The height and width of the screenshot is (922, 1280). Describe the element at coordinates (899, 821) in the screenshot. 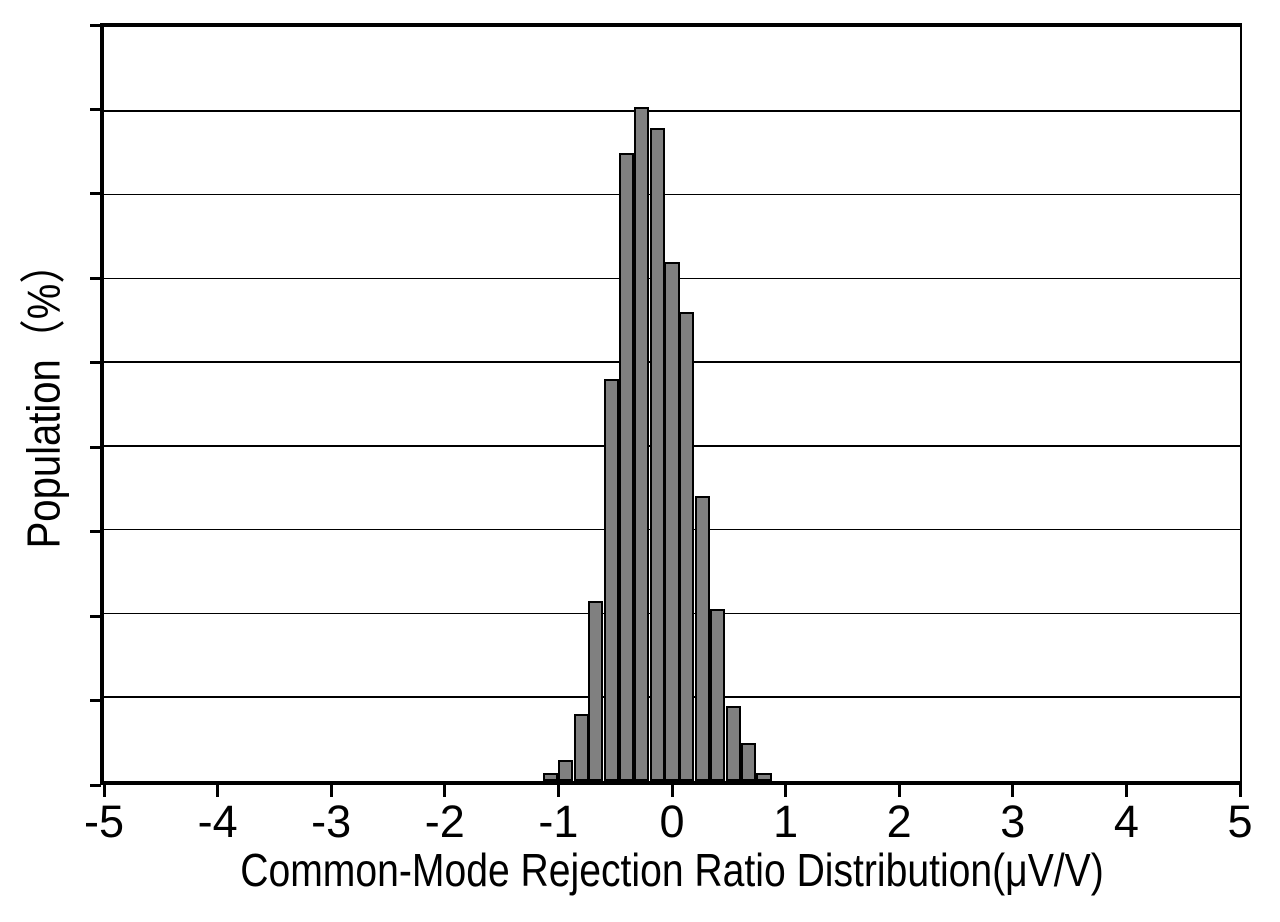

I see `x-tick-label: 2` at that location.